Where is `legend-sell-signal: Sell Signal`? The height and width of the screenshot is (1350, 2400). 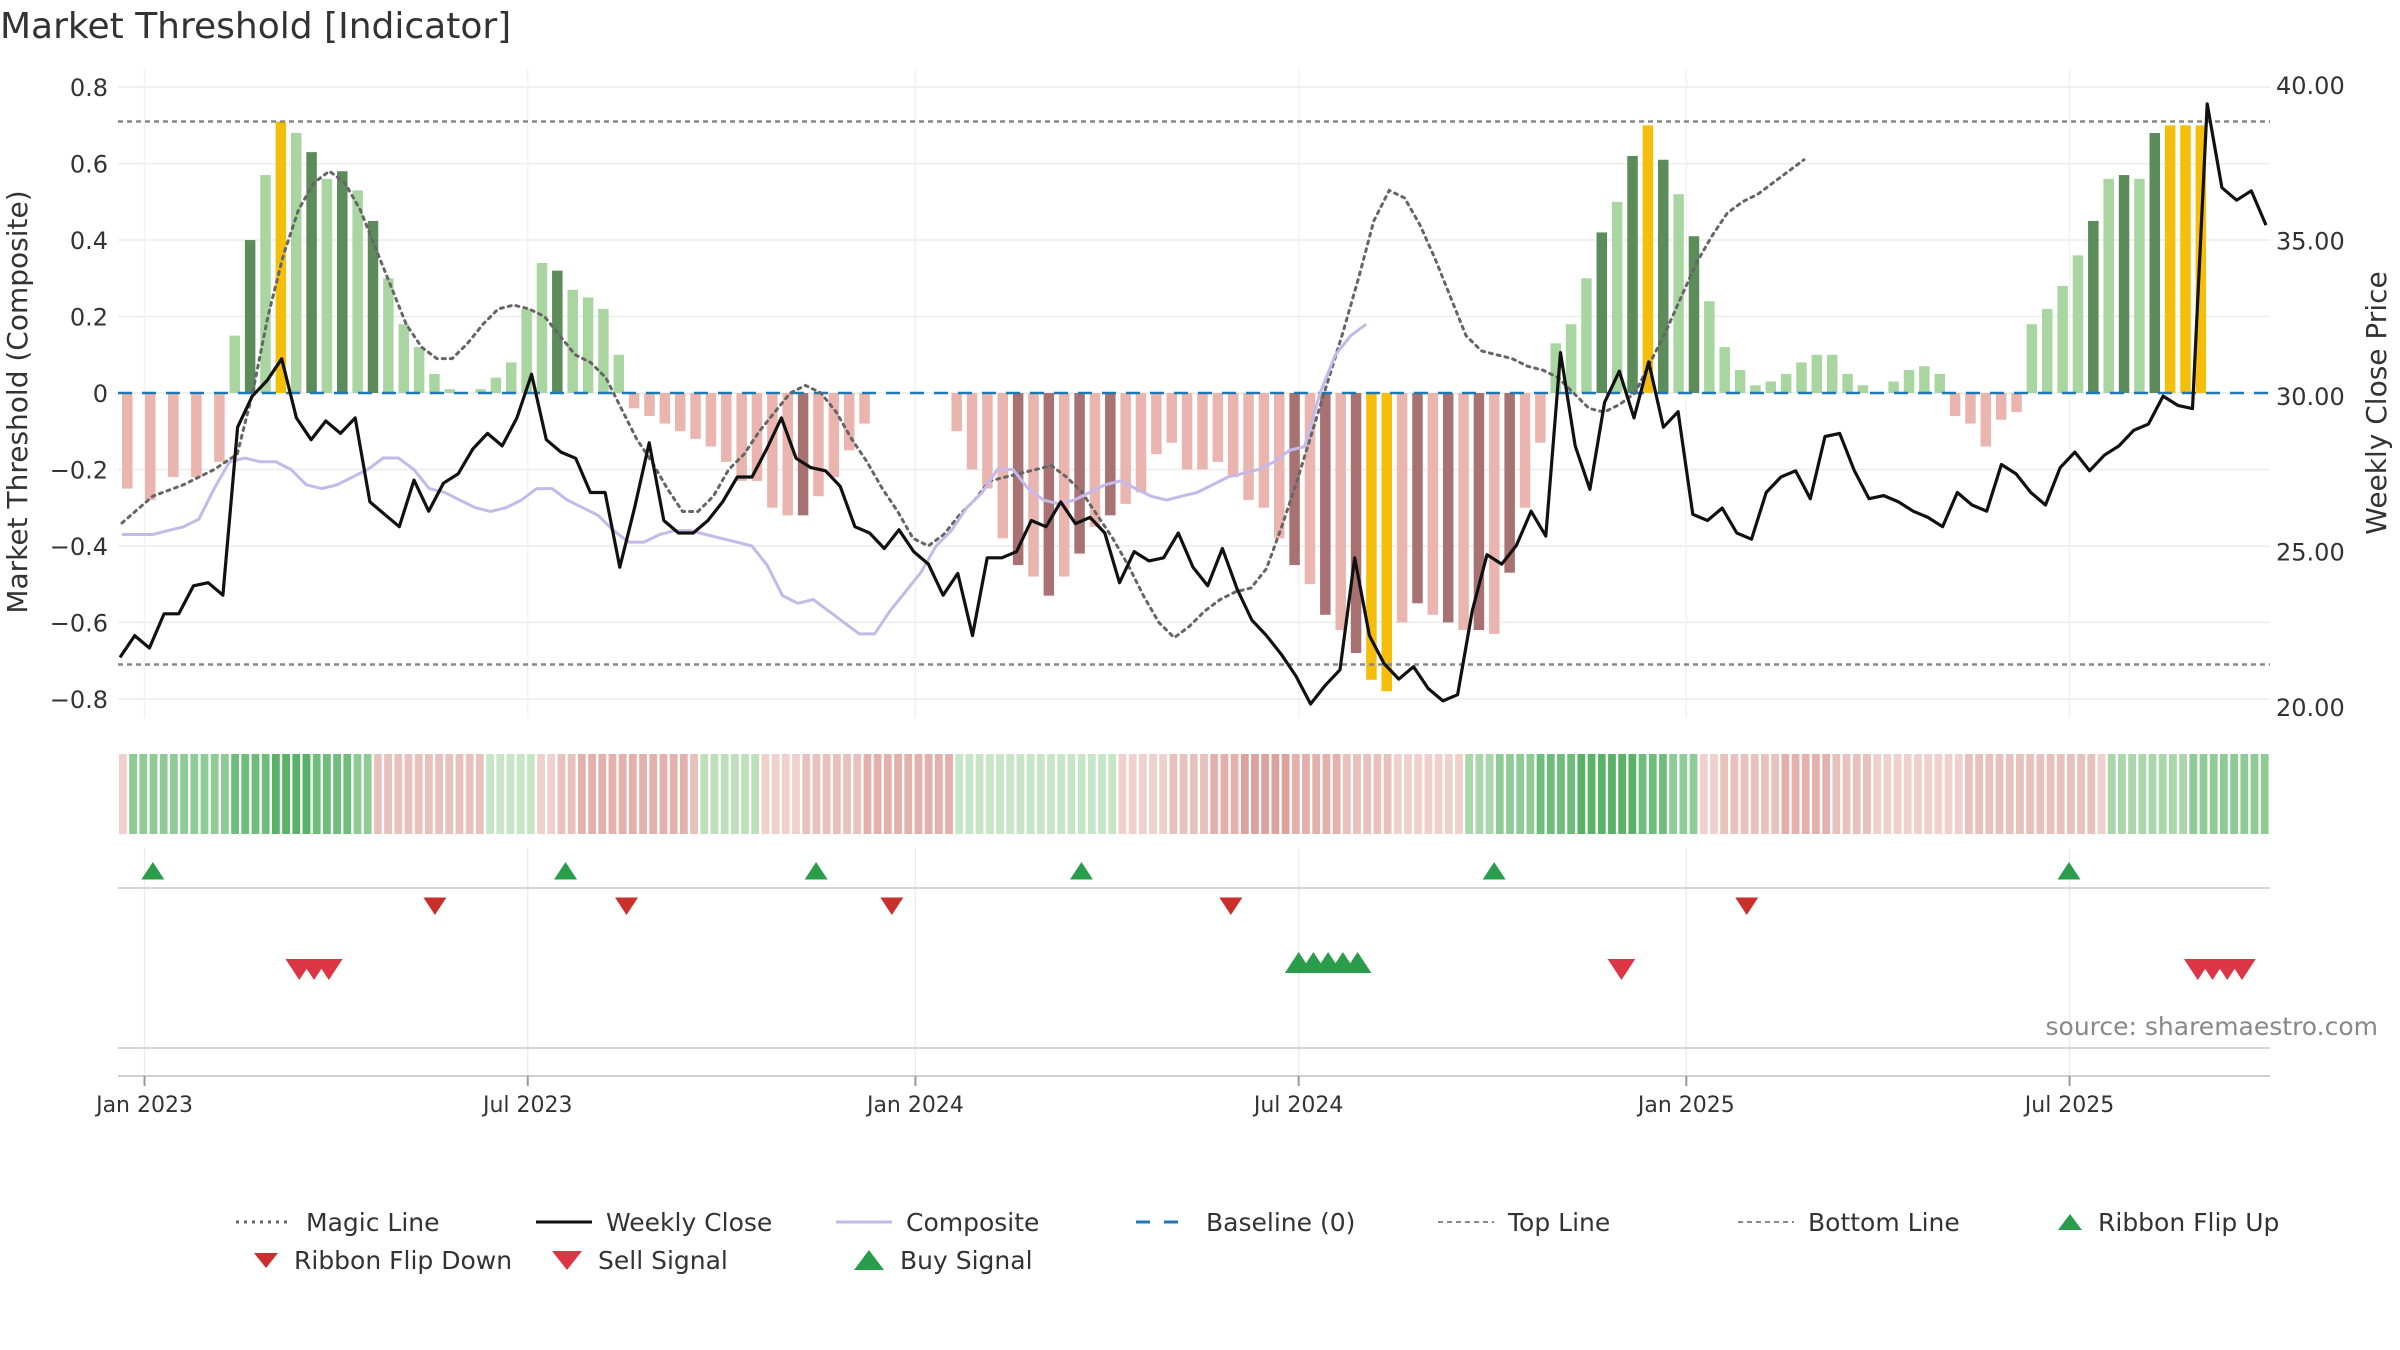 legend-sell-signal: Sell Signal is located at coordinates (639, 1260).